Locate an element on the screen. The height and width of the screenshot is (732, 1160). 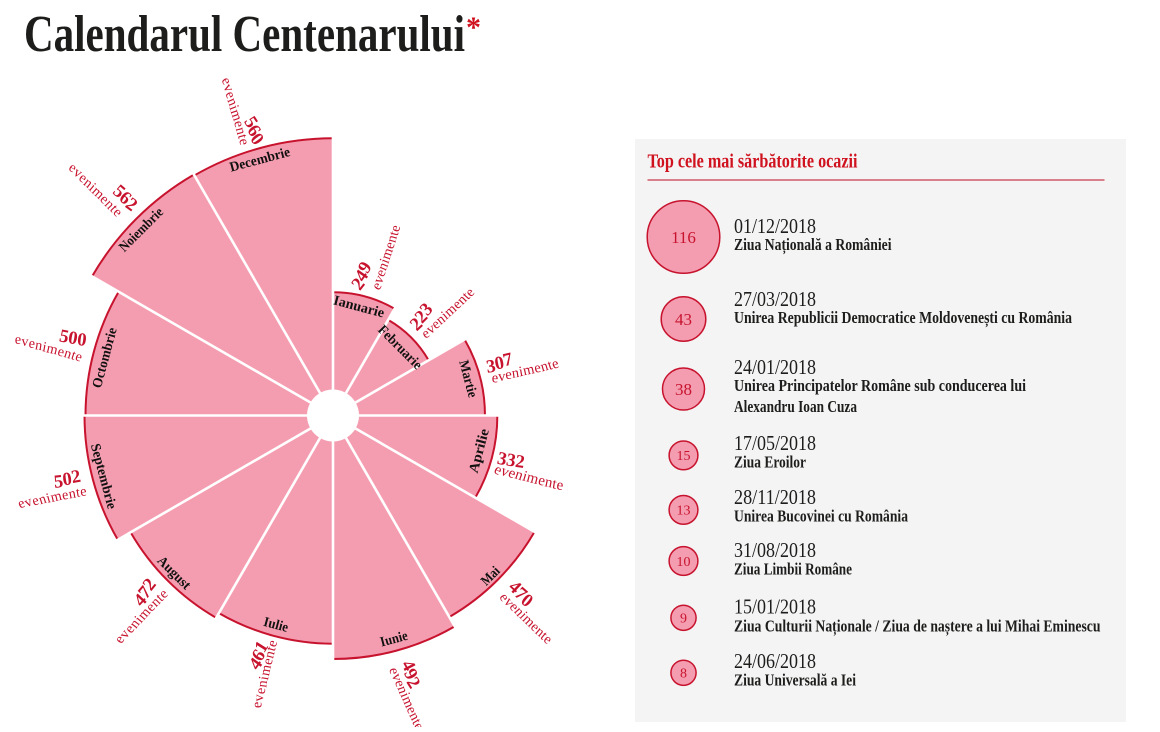
svg-text: Ziua Națională a României is located at coordinates (813, 245).